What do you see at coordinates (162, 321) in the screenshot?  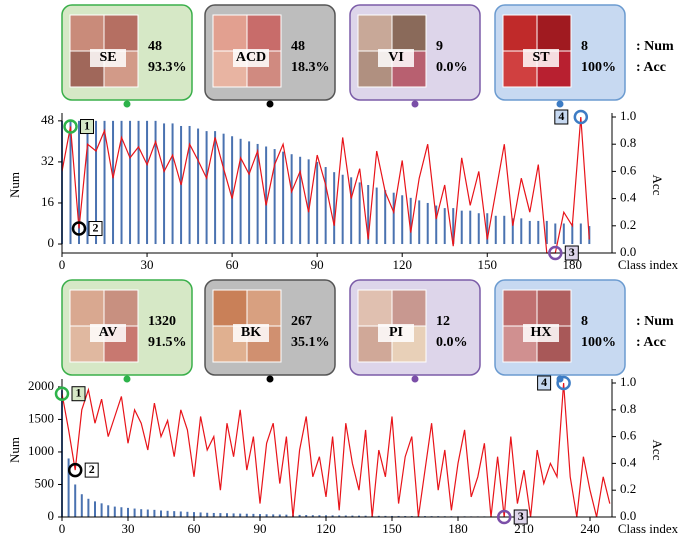 I see `panel-num: 1320` at bounding box center [162, 321].